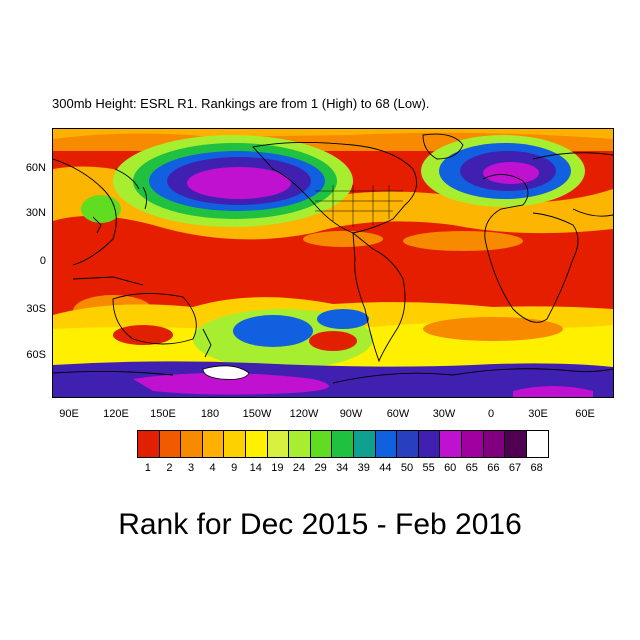 The height and width of the screenshot is (640, 640). Describe the element at coordinates (257, 414) in the screenshot. I see `lon-label: 150W` at that location.